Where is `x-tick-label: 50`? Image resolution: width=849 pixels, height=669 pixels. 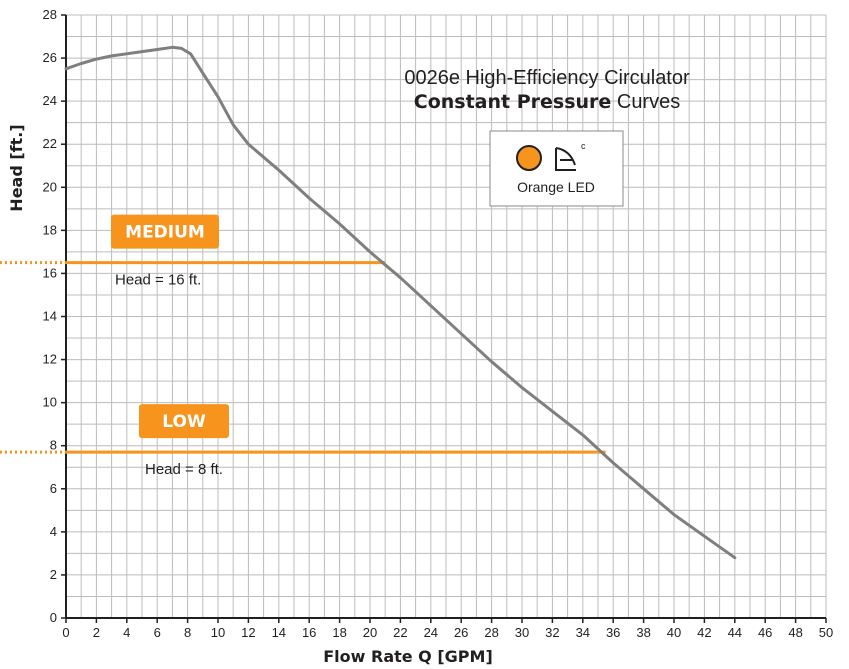 x-tick-label: 50 is located at coordinates (826, 632).